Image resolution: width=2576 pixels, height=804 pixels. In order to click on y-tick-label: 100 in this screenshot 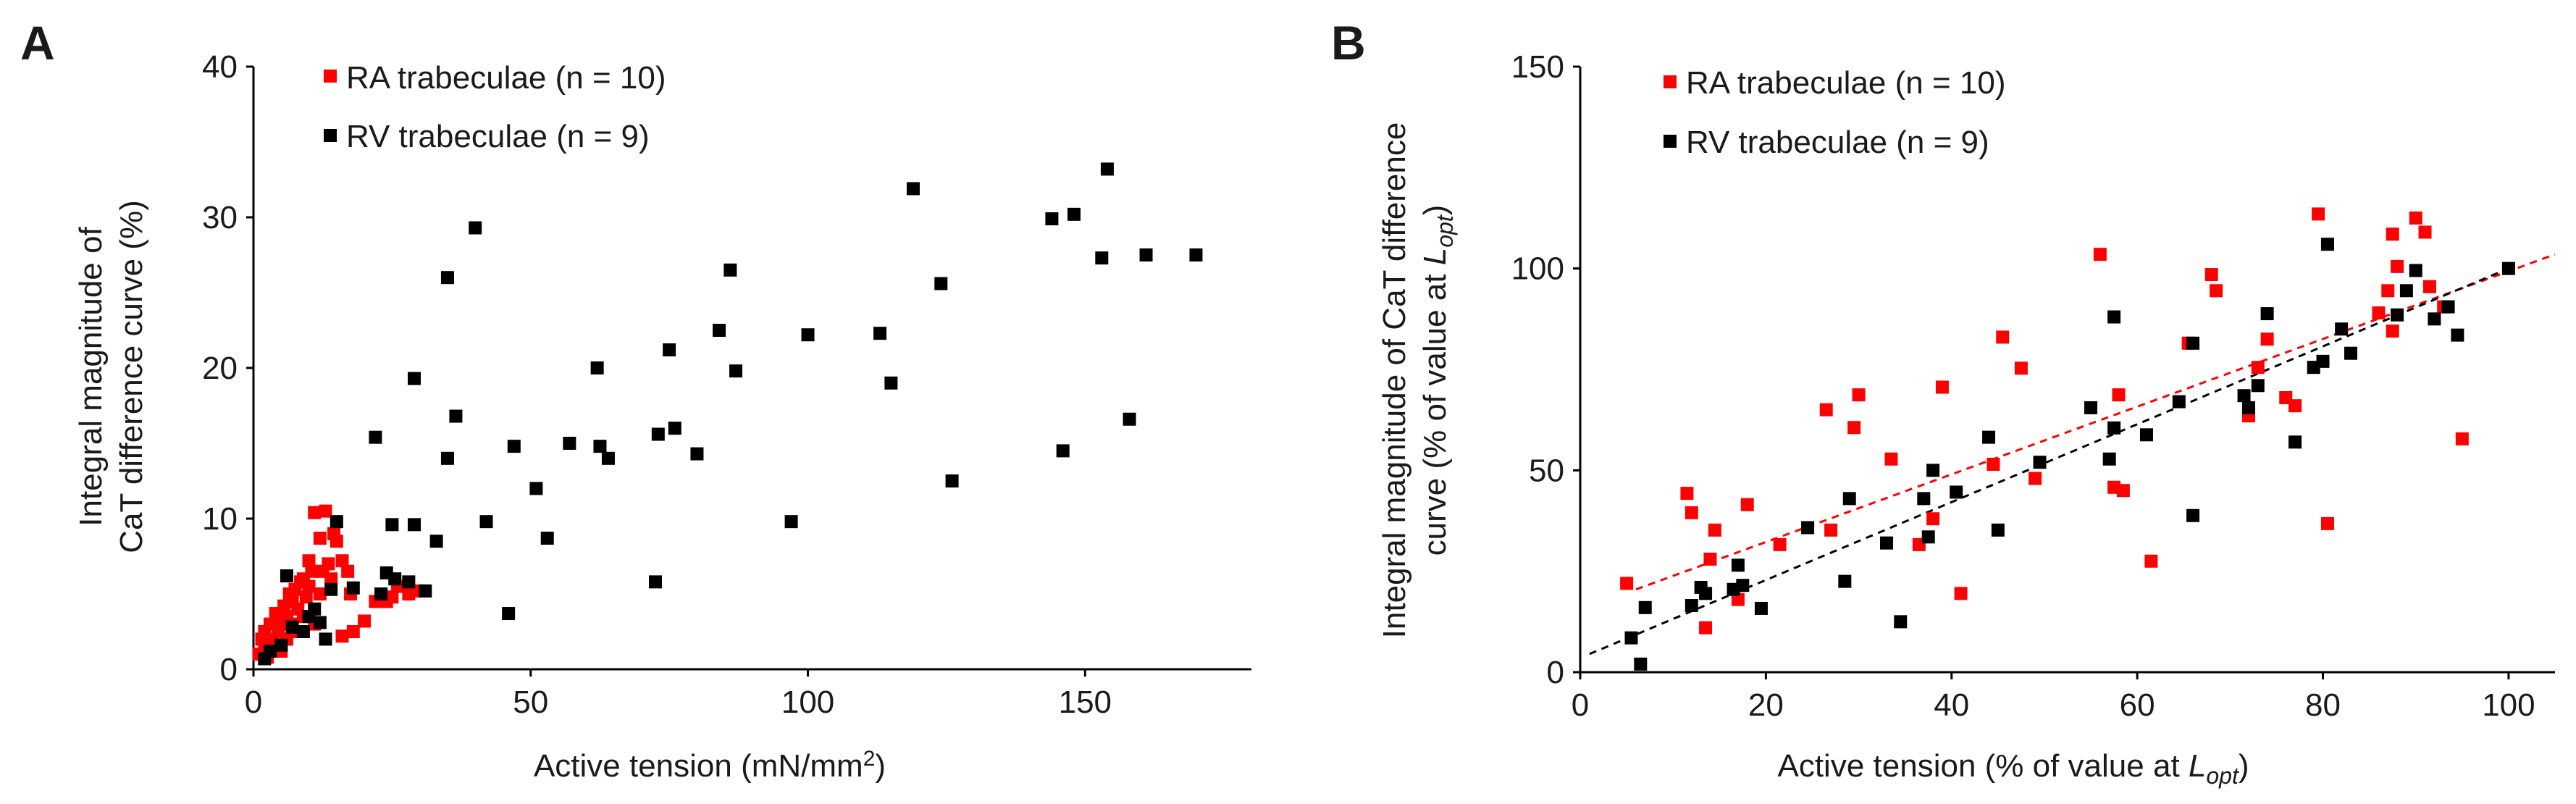, I will do `click(1537, 269)`.